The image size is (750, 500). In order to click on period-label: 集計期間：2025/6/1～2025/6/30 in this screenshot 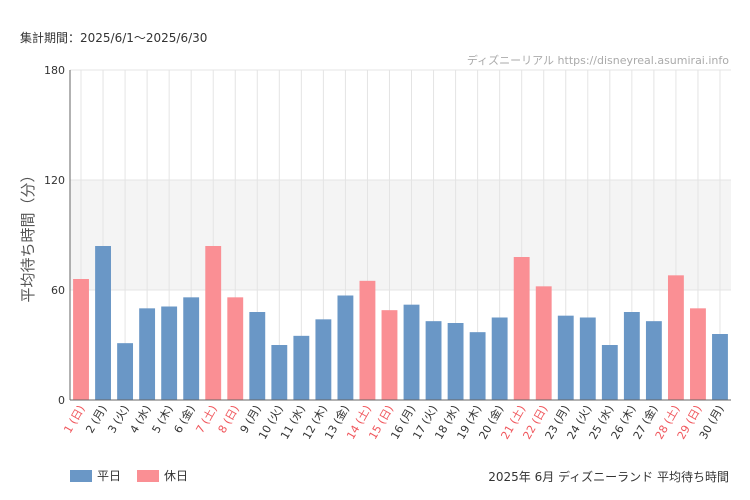, I will do `click(114, 38)`.